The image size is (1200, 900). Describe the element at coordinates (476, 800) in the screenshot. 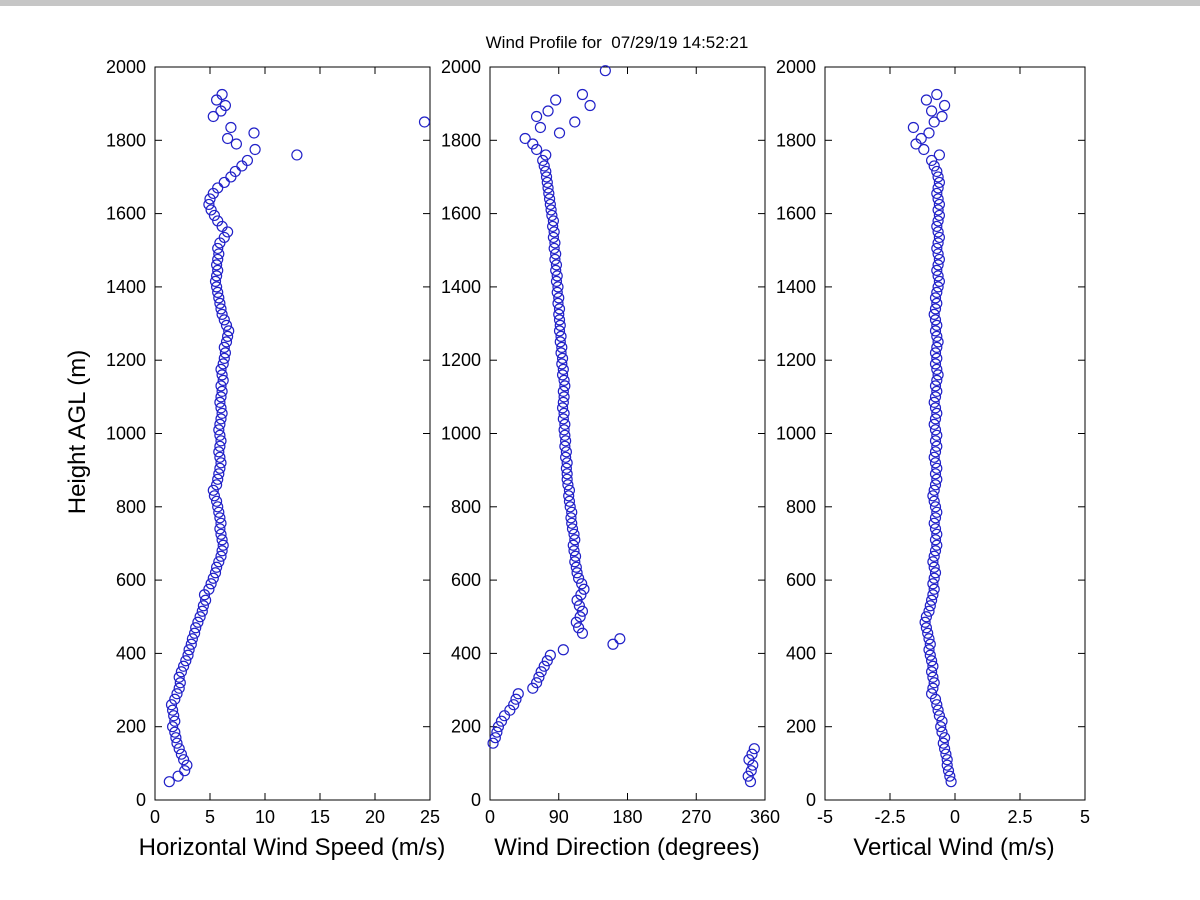

I see `y-tick-label: 0` at that location.